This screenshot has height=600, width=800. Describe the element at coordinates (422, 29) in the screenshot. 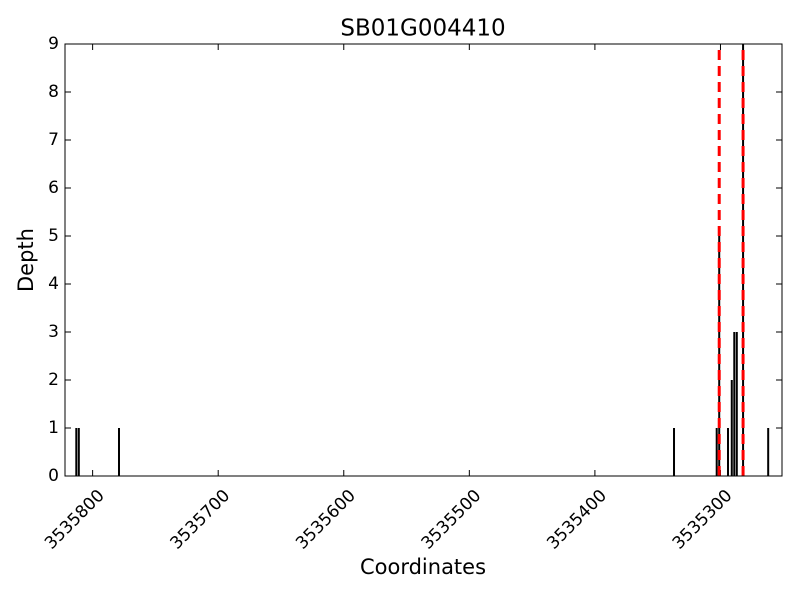

I see `chart-title: SB01G004410` at that location.